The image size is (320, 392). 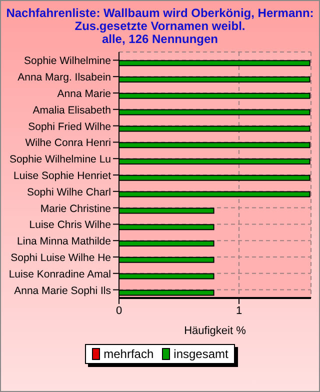 I want to click on x-axis-title: Häufigkeit %, so click(x=215, y=331).